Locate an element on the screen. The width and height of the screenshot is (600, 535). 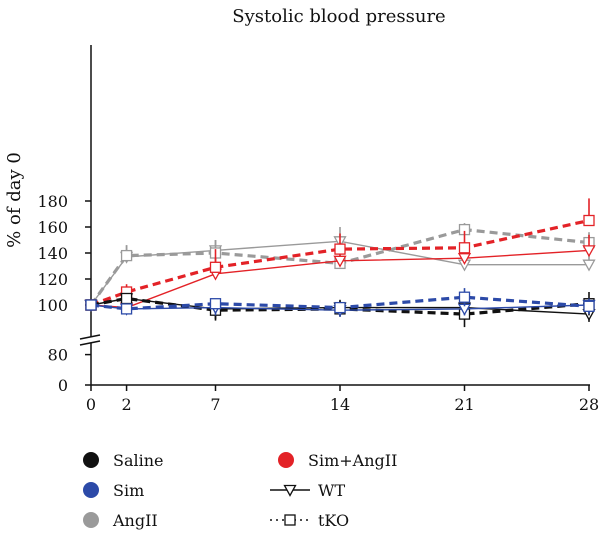
x-tick-label: 21 is located at coordinates (464, 404).